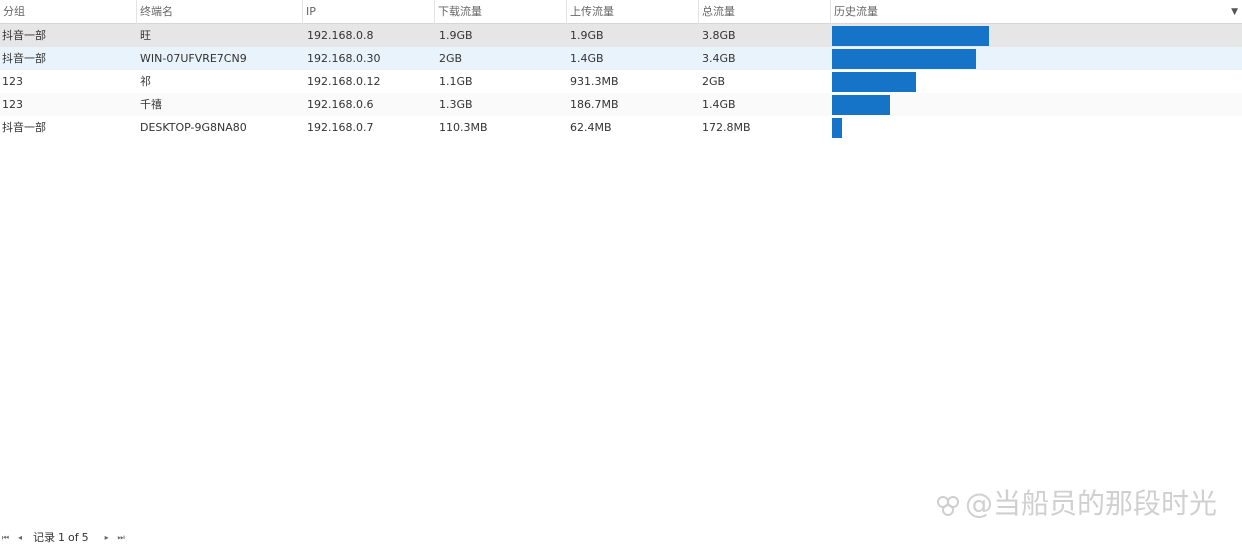 Image resolution: width=1242 pixels, height=548 pixels. Describe the element at coordinates (14, 11) in the screenshot. I see `column-header-group: 分组` at that location.